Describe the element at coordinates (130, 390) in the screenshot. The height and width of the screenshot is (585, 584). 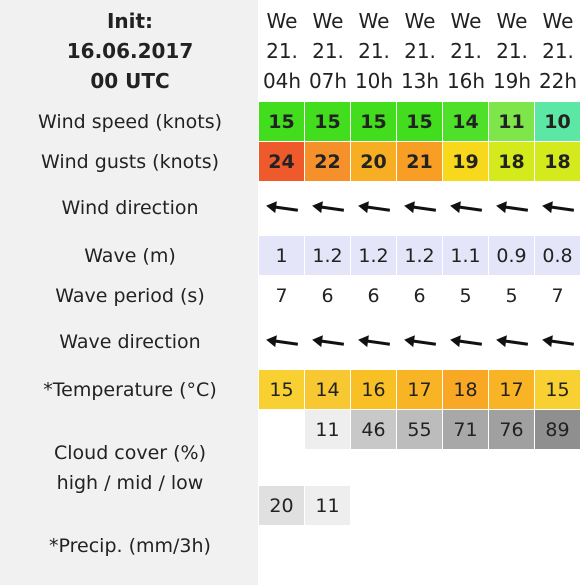
I see `row-label: *Temperature (°C)` at that location.